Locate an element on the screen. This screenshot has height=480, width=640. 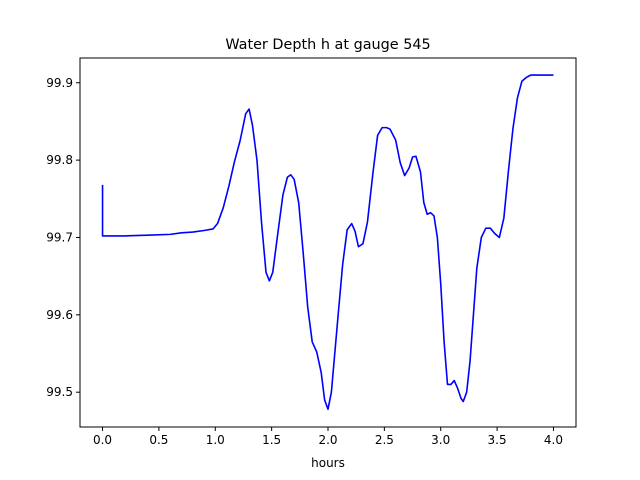
y-tick-label: 99.5 is located at coordinates (59, 392).